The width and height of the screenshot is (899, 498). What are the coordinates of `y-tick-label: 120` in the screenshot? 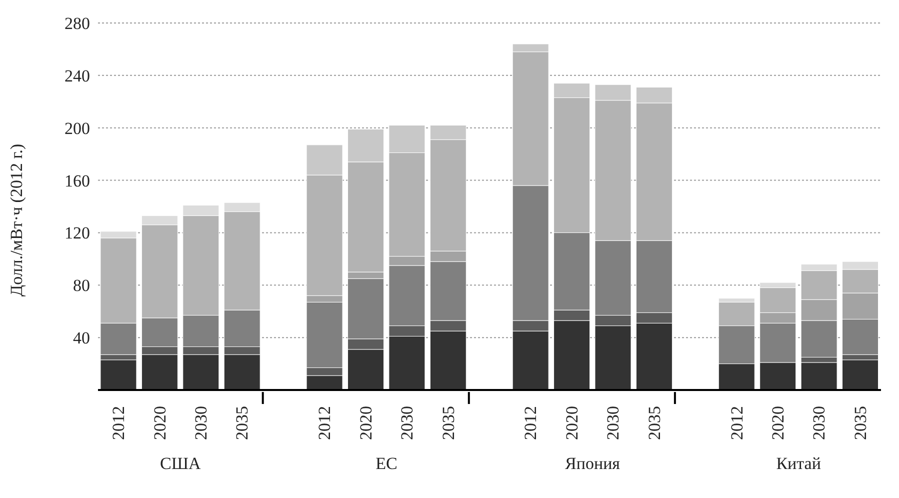 It's located at (77, 233).